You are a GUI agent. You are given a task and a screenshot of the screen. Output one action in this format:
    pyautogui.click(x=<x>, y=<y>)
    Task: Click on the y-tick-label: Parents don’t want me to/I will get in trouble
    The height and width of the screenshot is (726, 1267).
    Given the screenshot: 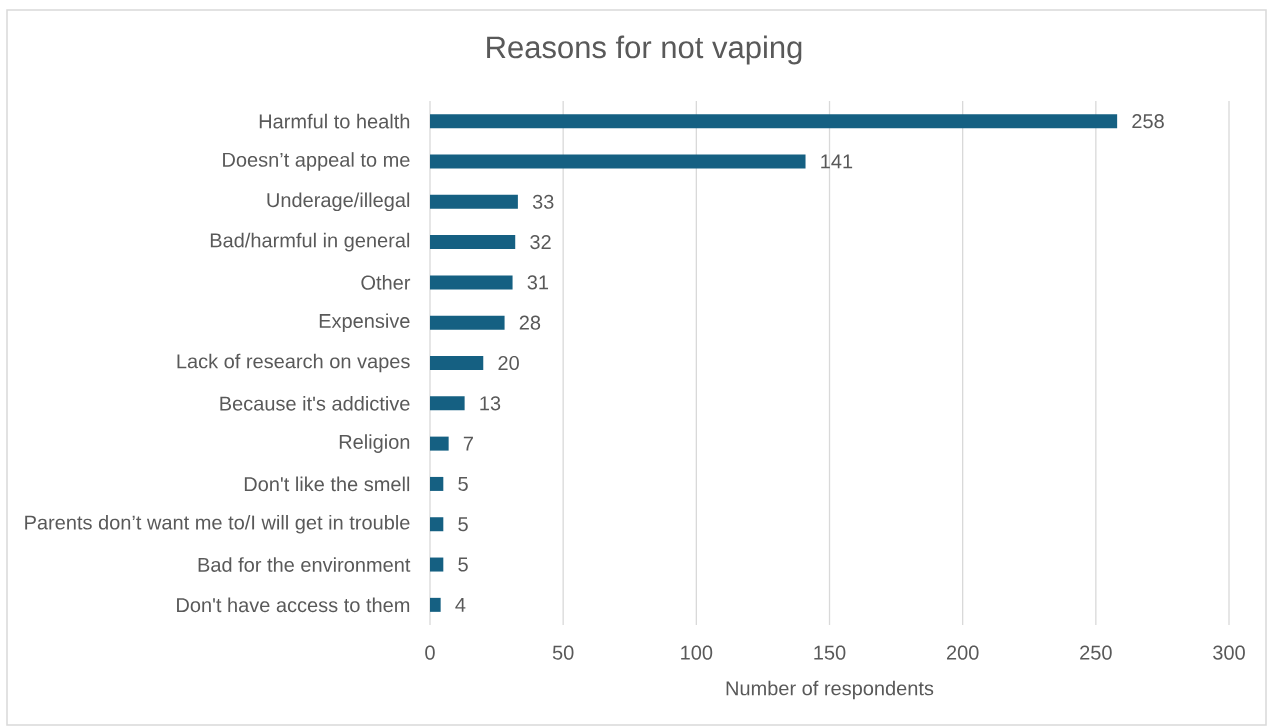 What is the action you would take?
    pyautogui.click(x=217, y=524)
    